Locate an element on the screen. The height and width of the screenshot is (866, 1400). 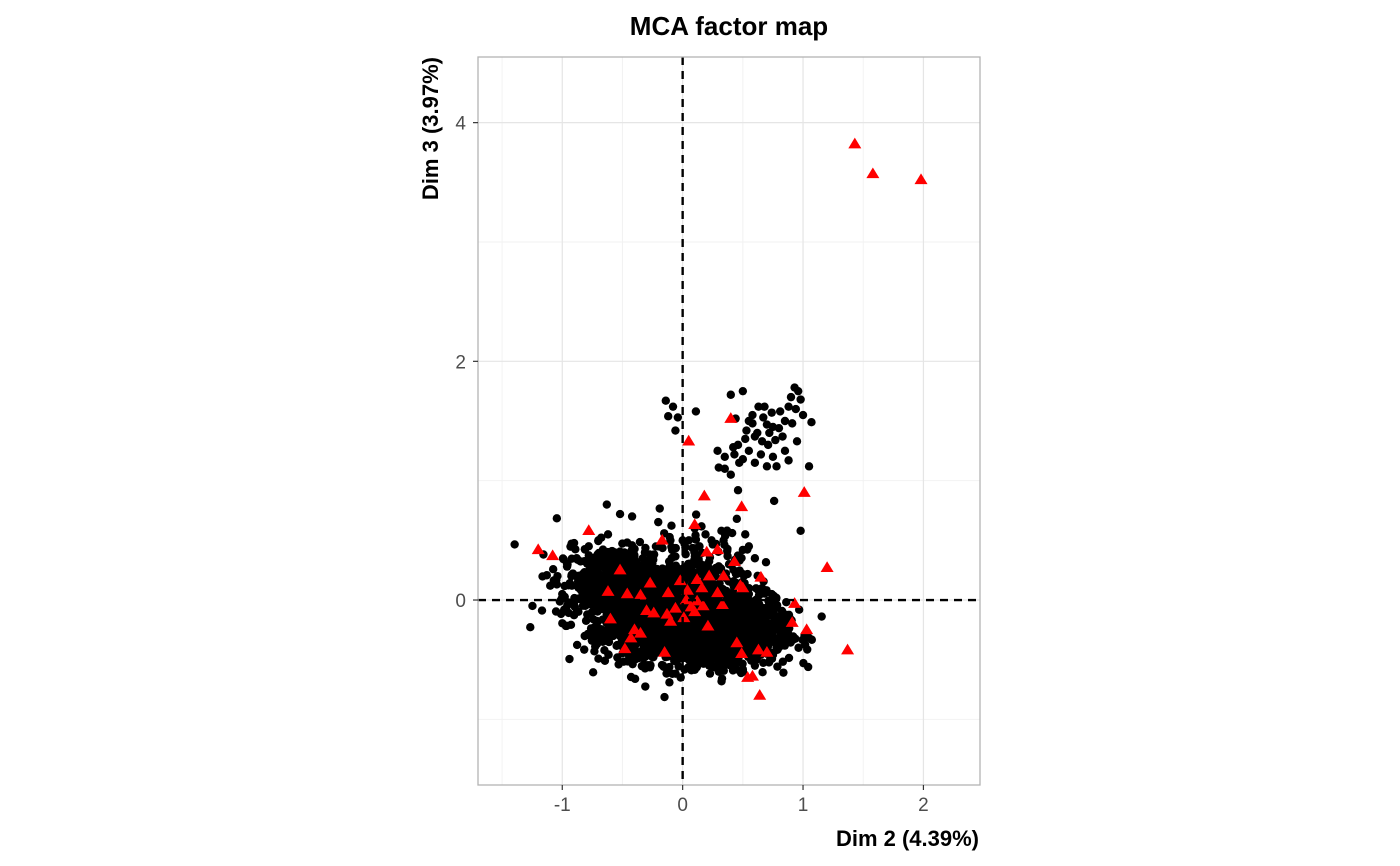
y-tick-label: 4 is located at coordinates (460, 124).